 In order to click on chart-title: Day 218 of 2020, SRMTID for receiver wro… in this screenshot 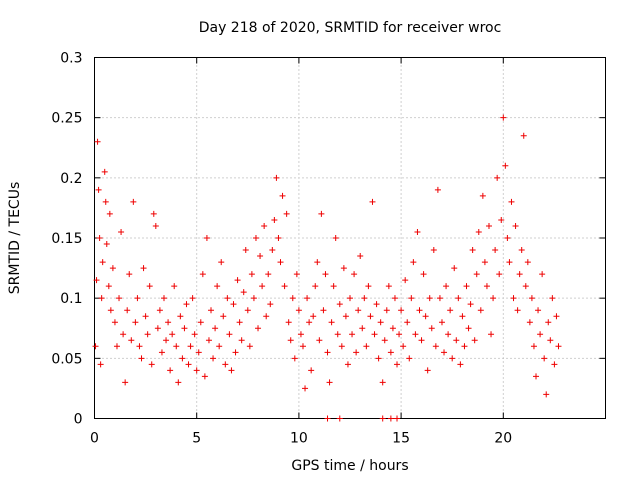, I will do `click(350, 28)`.